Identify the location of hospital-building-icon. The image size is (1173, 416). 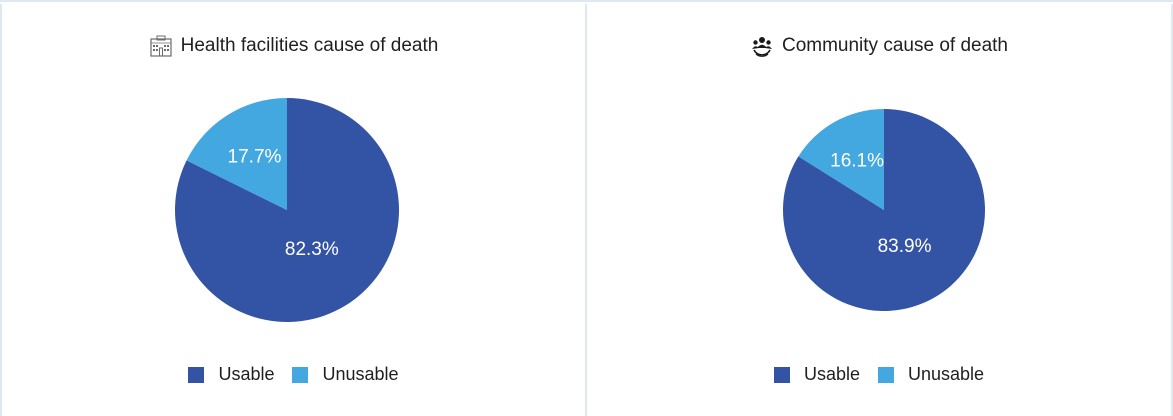
(161, 46).